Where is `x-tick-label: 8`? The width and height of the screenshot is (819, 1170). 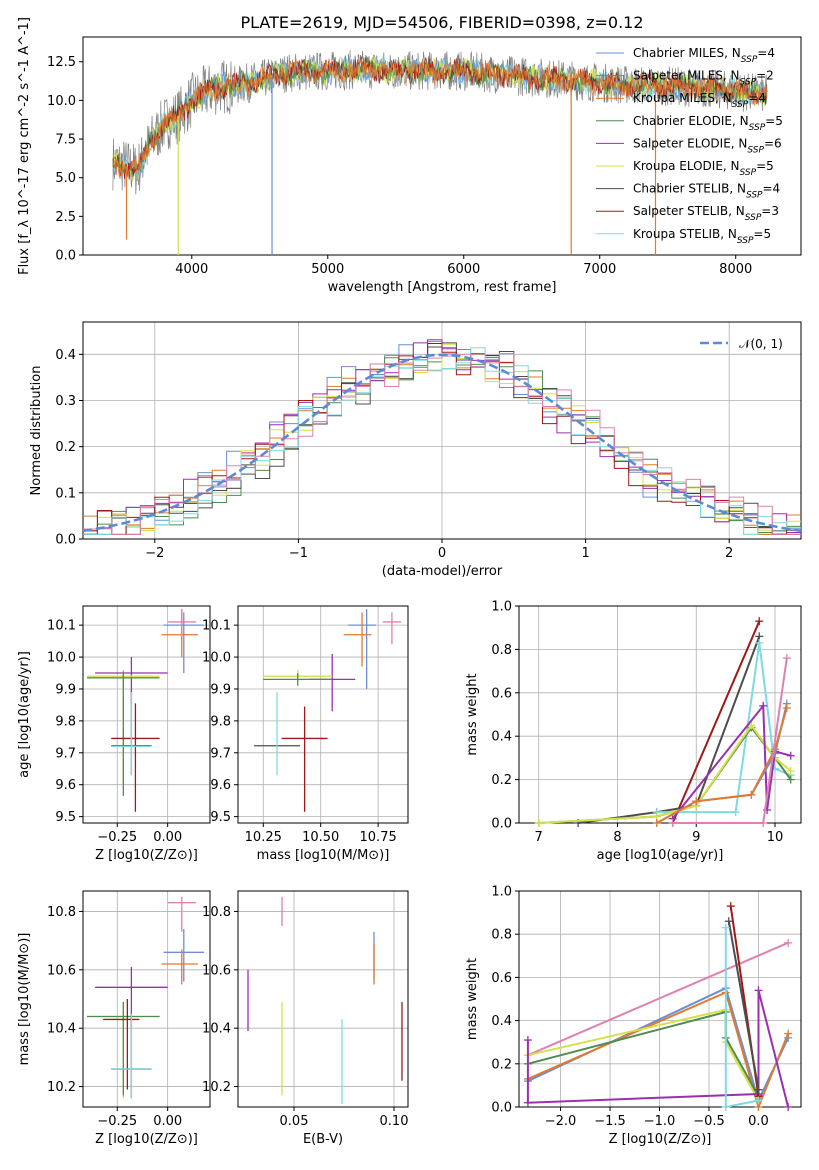 x-tick-label: 8 is located at coordinates (617, 837).